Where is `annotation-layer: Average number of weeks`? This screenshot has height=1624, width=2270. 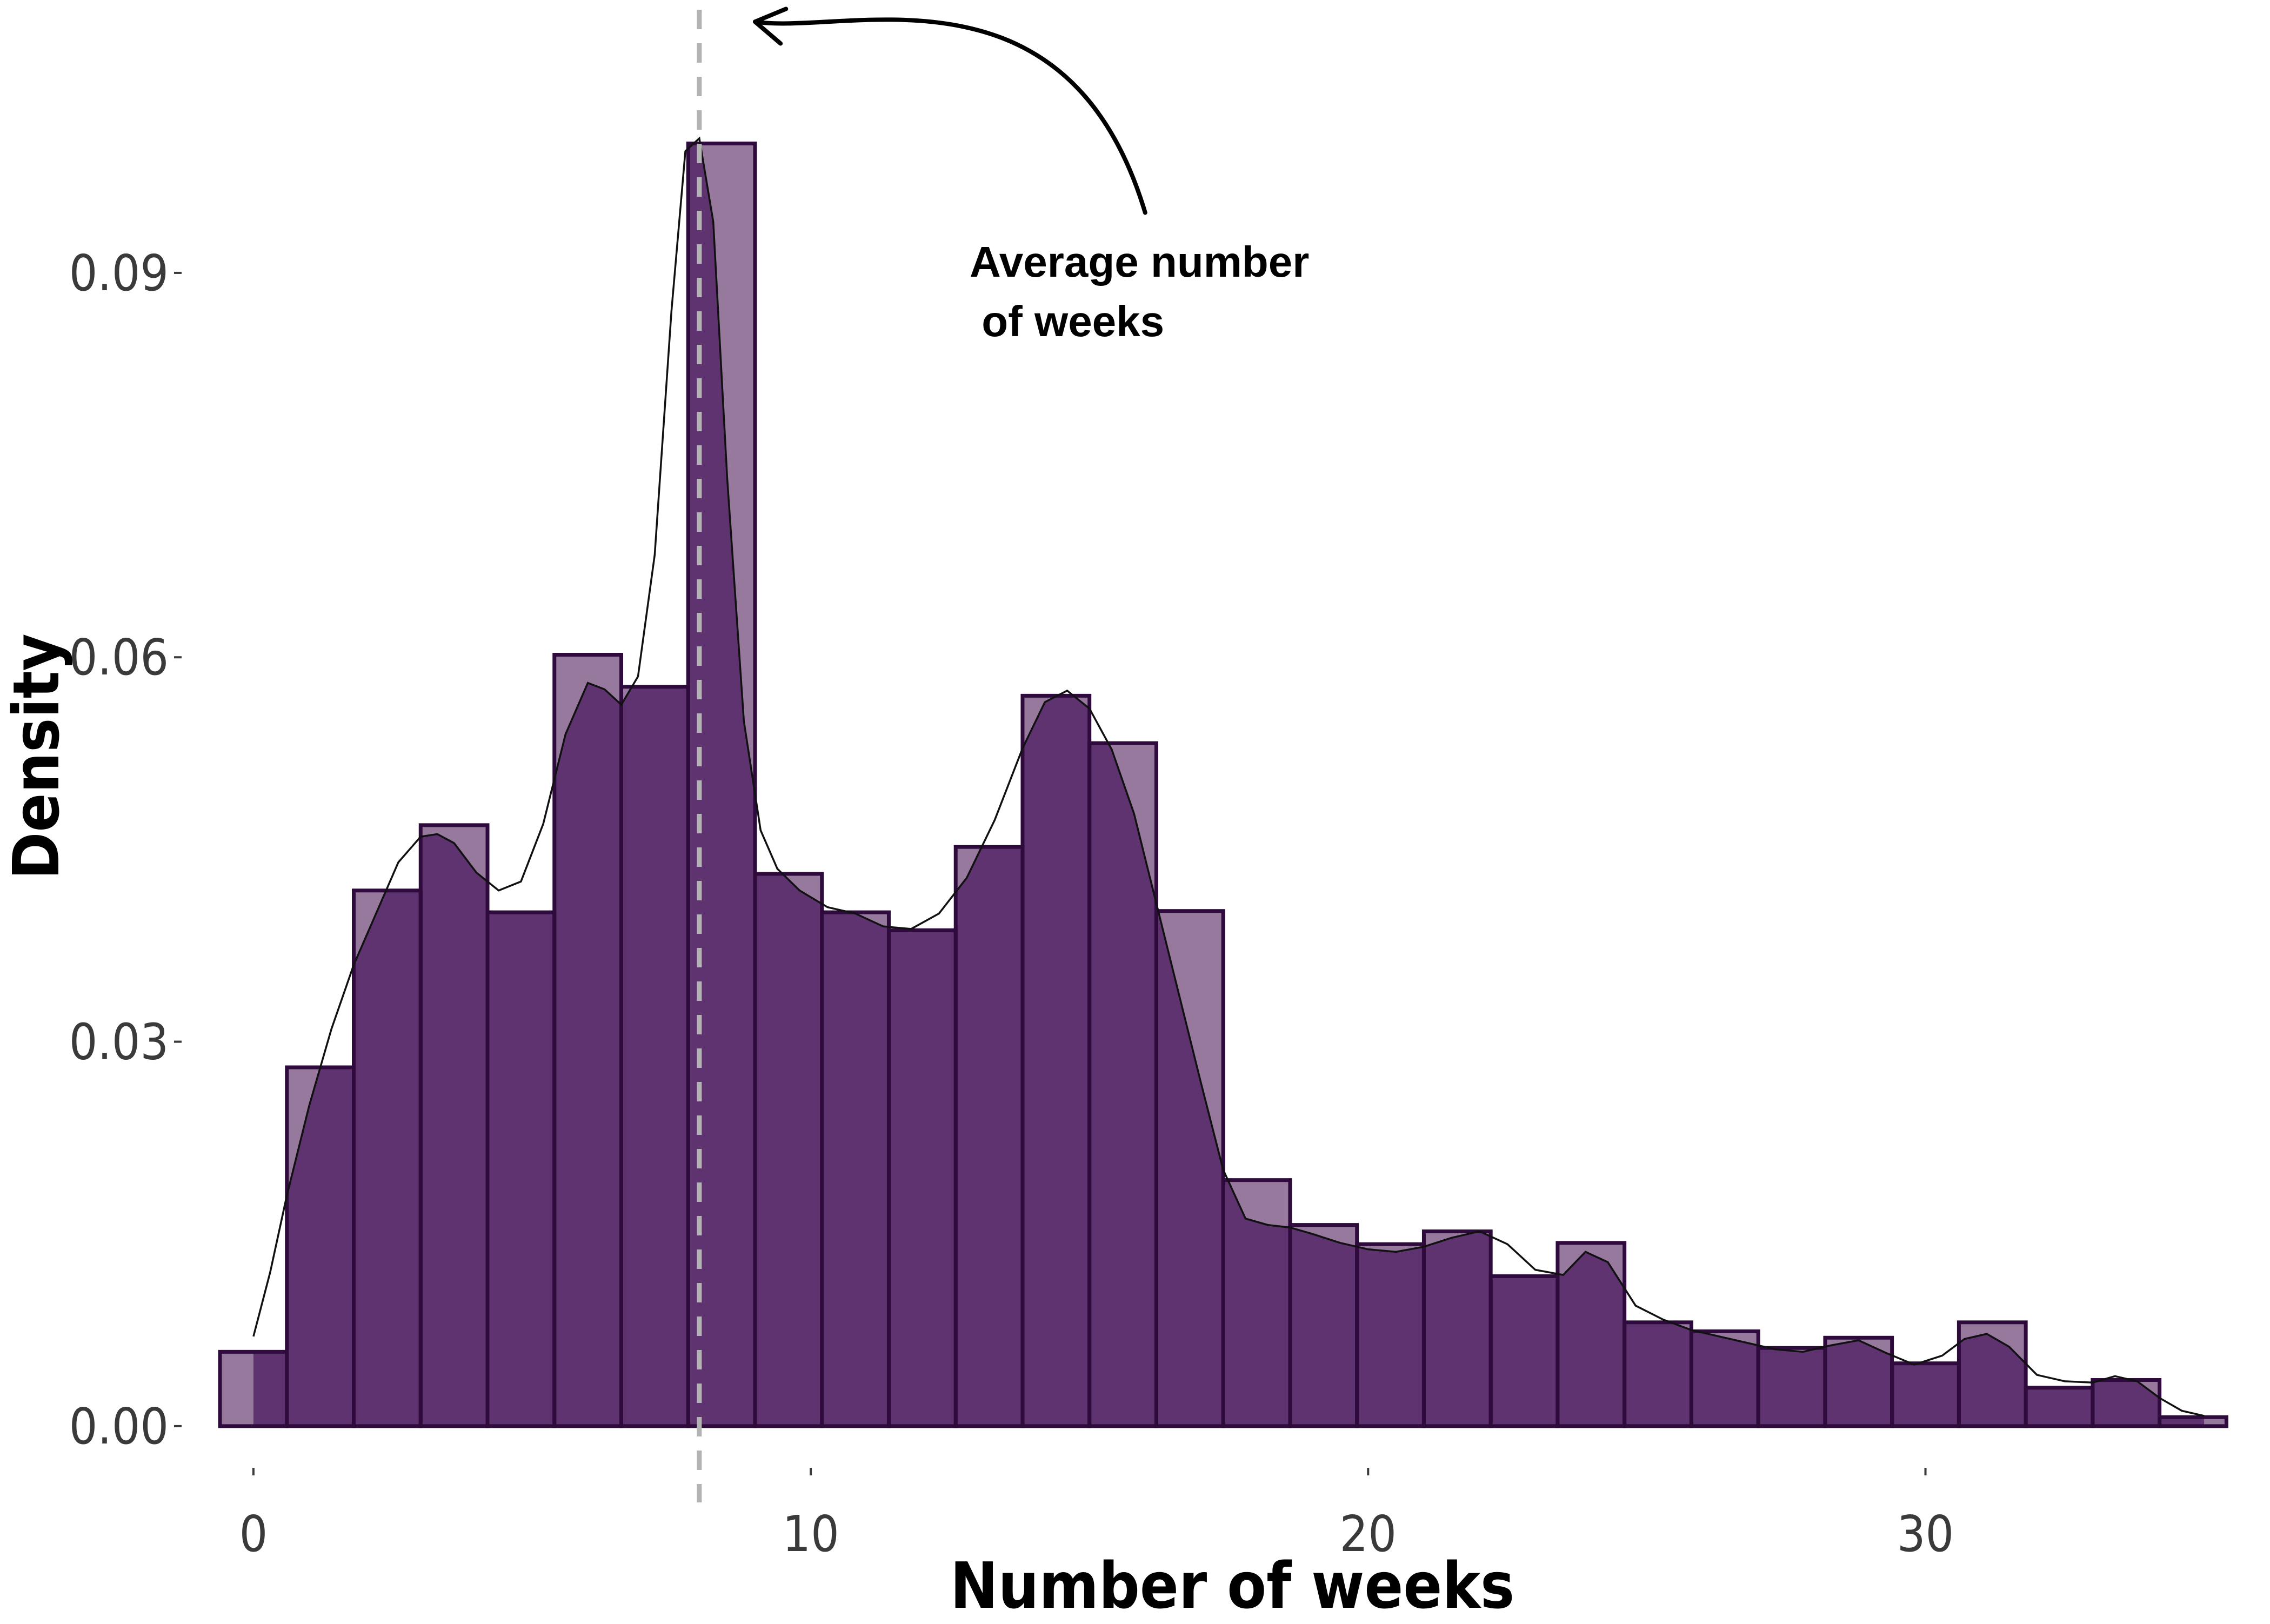
annotation-layer: Average number of weeks is located at coordinates (1030, 175).